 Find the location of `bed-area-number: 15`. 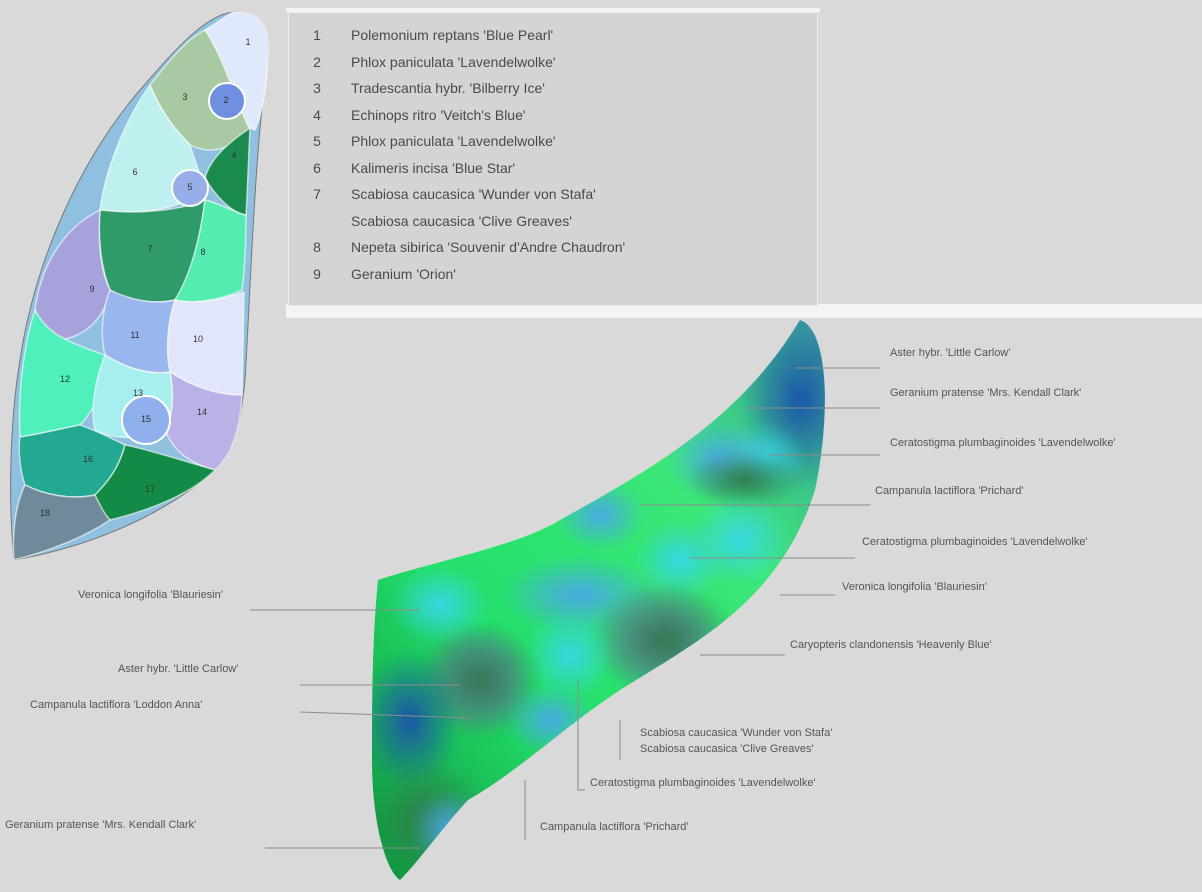

bed-area-number: 15 is located at coordinates (146, 419).